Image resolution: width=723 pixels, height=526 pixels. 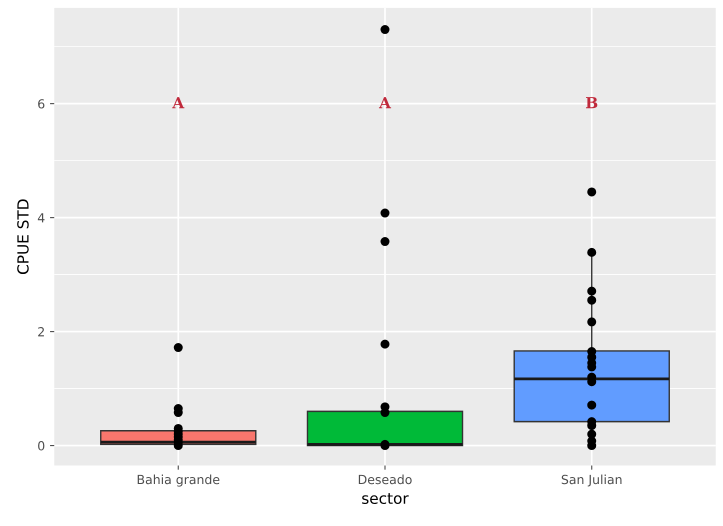 What do you see at coordinates (592, 480) in the screenshot?
I see `x-tick-label: San Julian` at bounding box center [592, 480].